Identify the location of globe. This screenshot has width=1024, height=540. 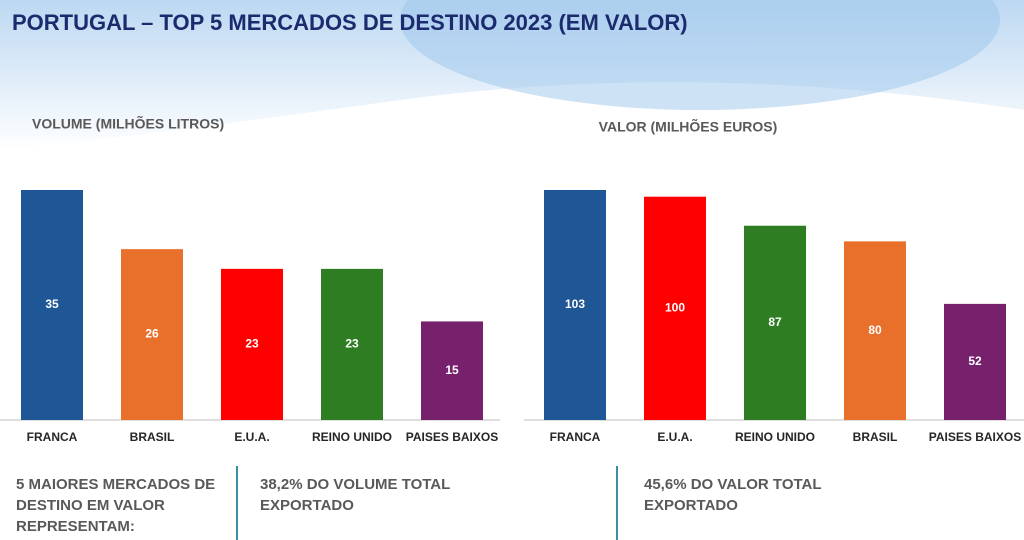
(700, 55).